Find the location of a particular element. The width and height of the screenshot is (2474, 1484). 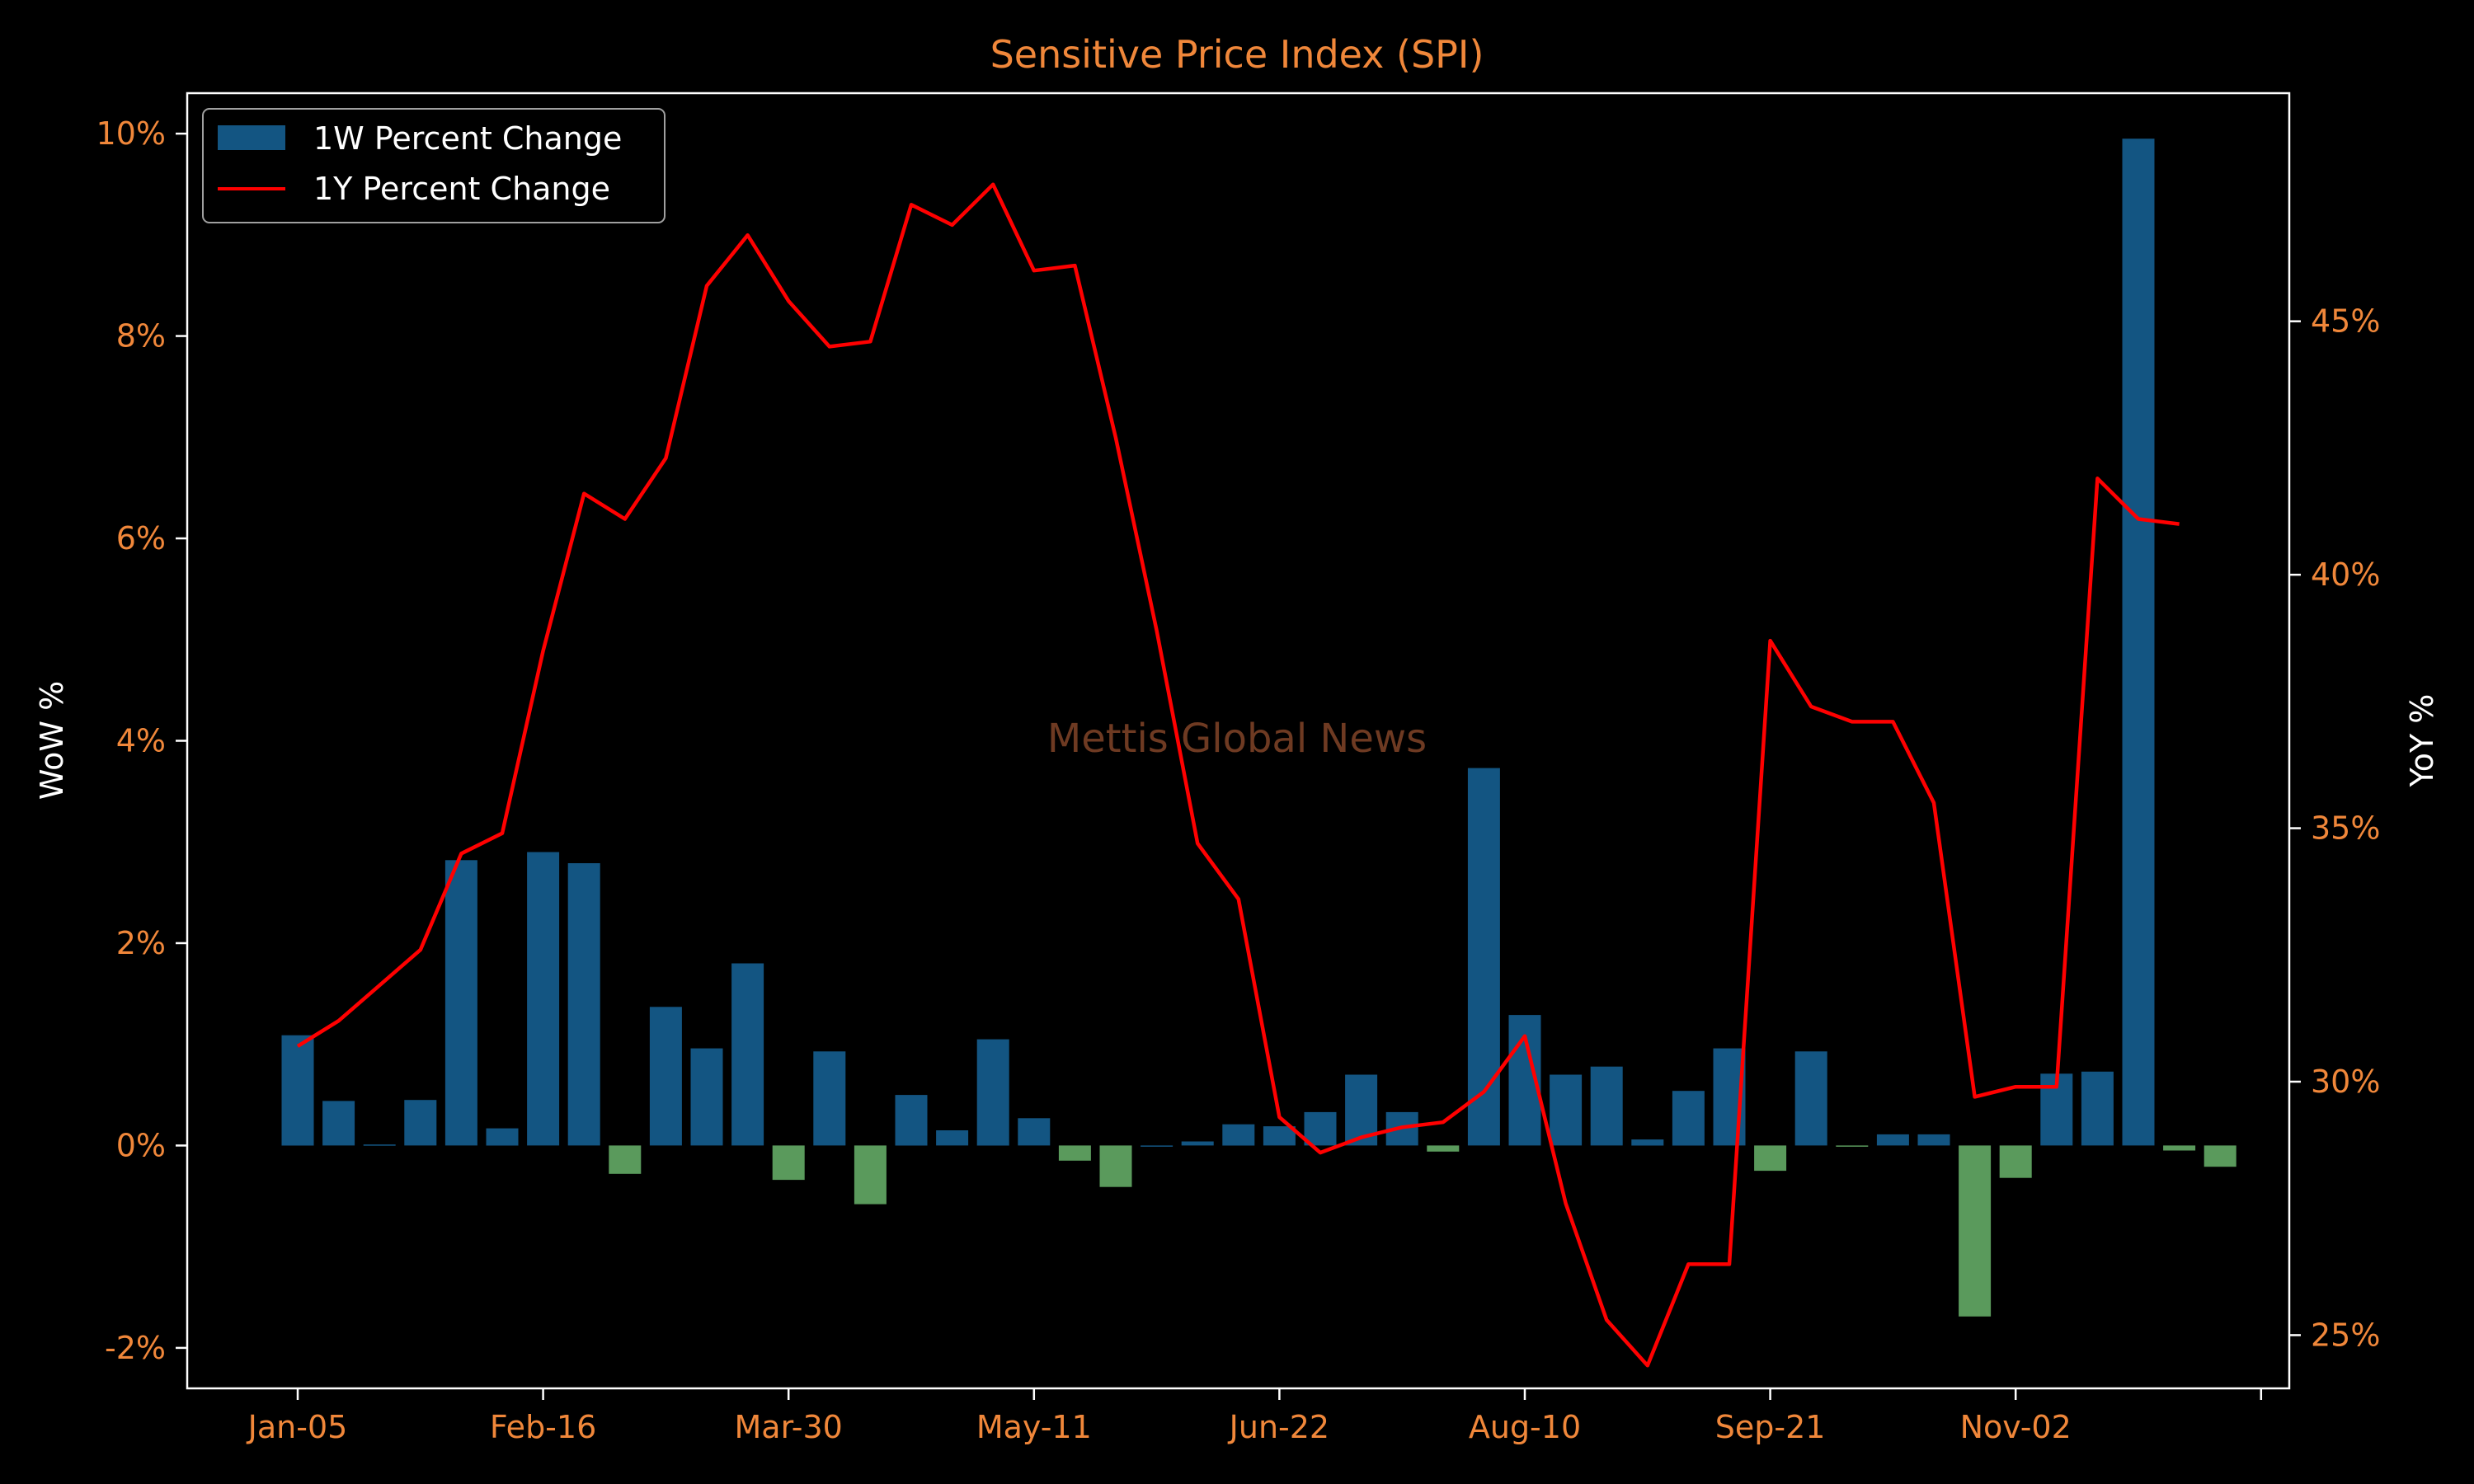

watermark: Mettis Global News is located at coordinates (1237, 739).